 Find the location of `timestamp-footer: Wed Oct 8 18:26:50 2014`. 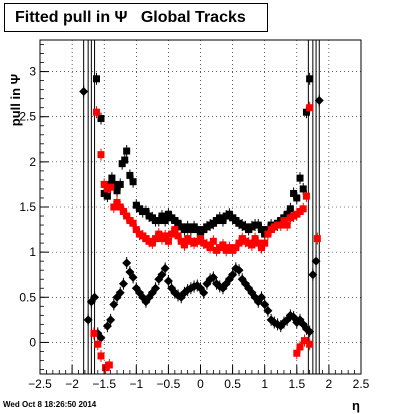

timestamp-footer: Wed Oct 8 18:26:50 2014 is located at coordinates (50, 404).